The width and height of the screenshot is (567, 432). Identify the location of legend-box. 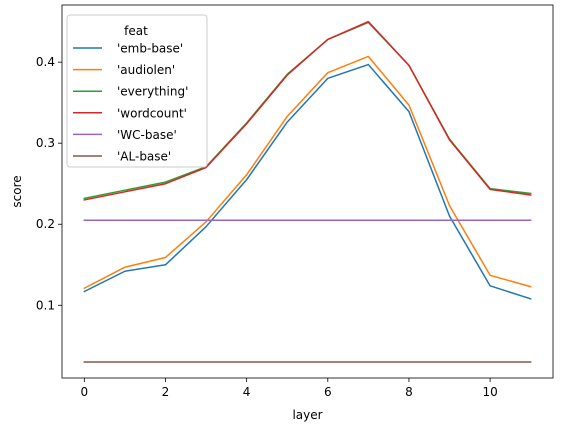
(137, 91).